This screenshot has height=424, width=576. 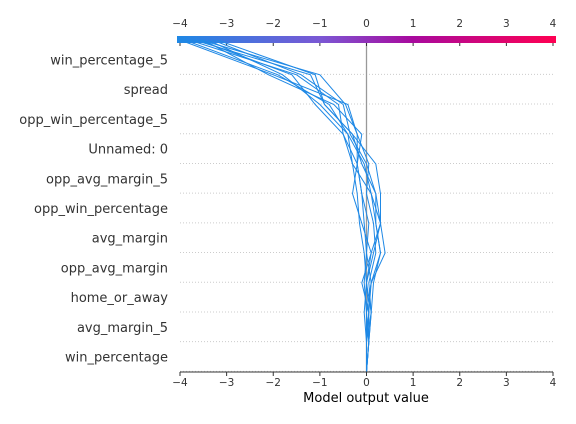 What do you see at coordinates (273, 24) in the screenshot?
I see `top-tick-label: −2` at bounding box center [273, 24].